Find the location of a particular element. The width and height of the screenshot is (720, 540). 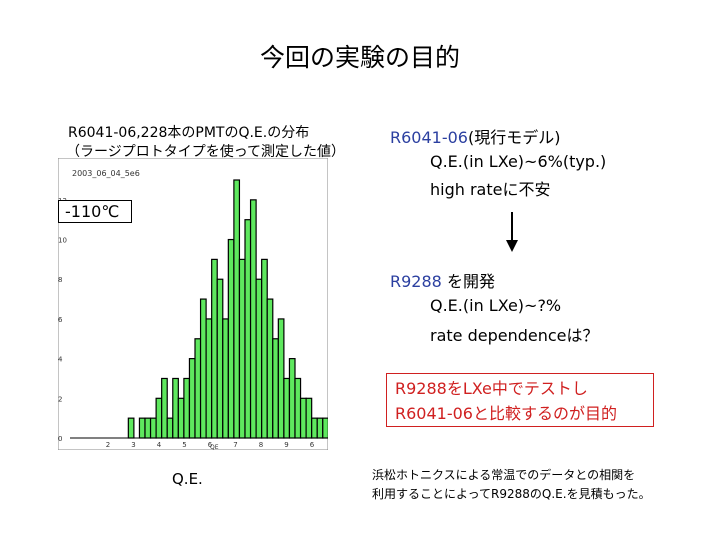

x-tick-label: 2 is located at coordinates (108, 445).